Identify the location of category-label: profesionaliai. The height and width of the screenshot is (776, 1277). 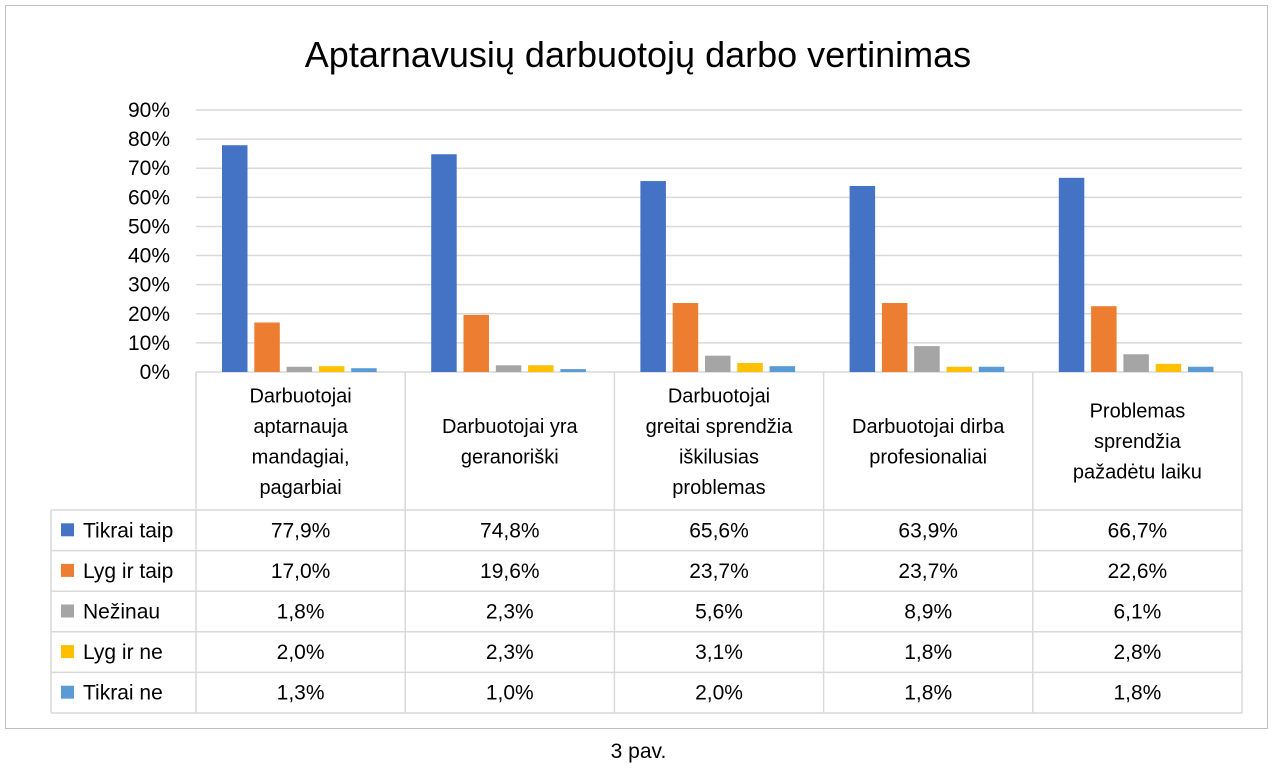
(928, 457).